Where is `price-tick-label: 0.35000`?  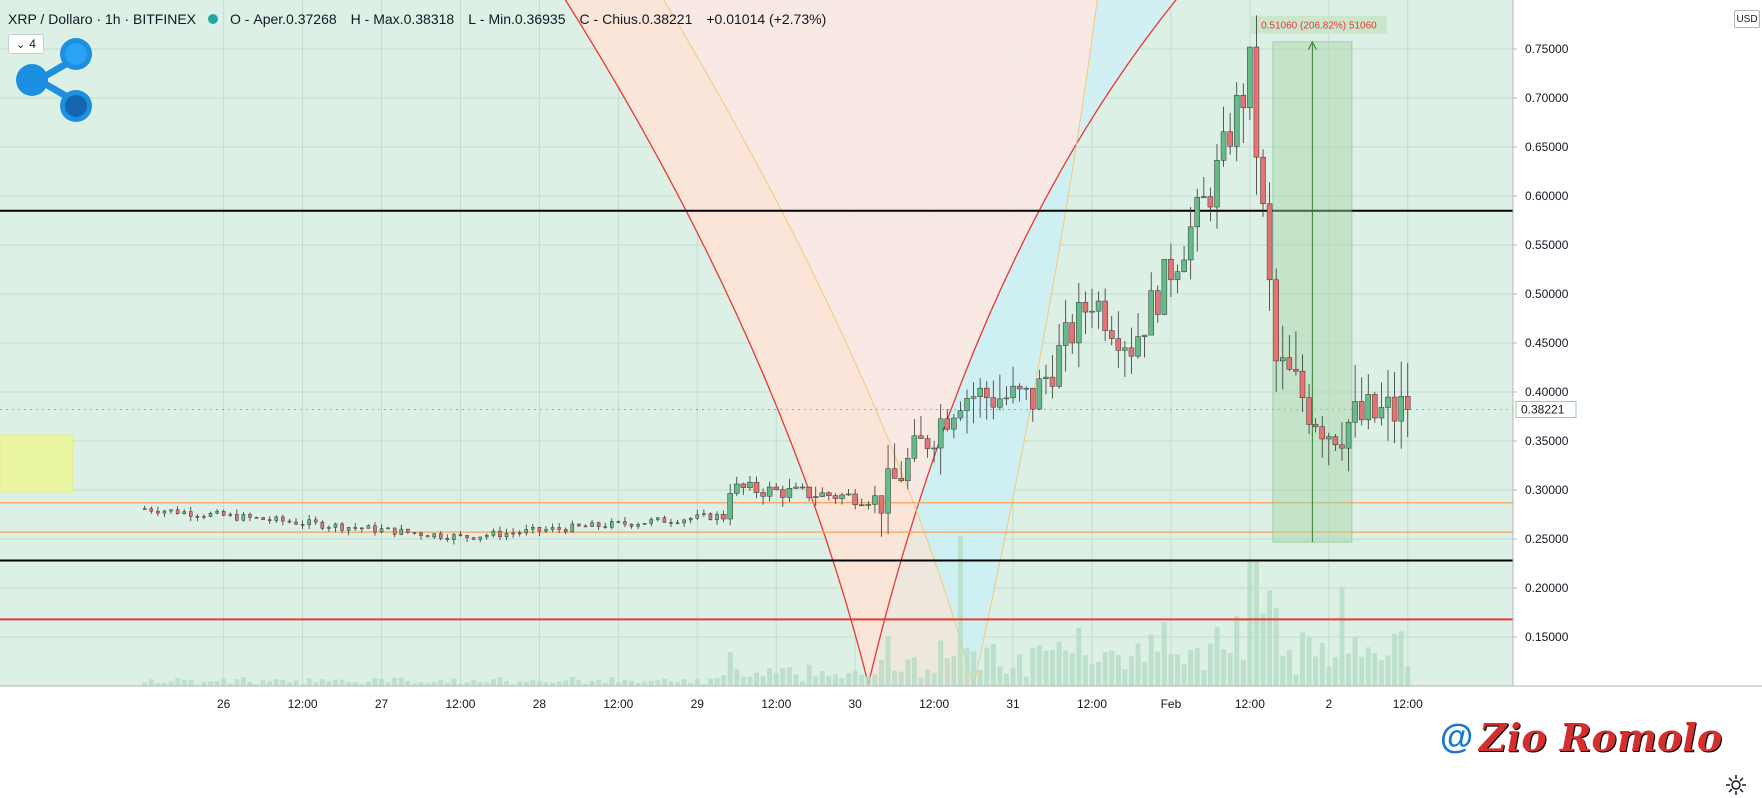 price-tick-label: 0.35000 is located at coordinates (1547, 441).